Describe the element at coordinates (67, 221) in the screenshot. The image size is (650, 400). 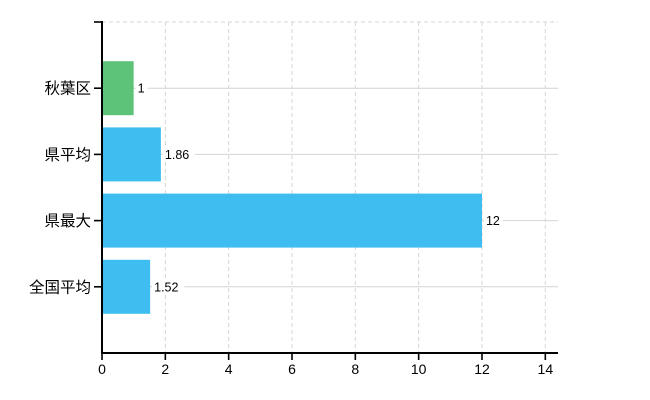
I see `category-label: 県最大` at that location.